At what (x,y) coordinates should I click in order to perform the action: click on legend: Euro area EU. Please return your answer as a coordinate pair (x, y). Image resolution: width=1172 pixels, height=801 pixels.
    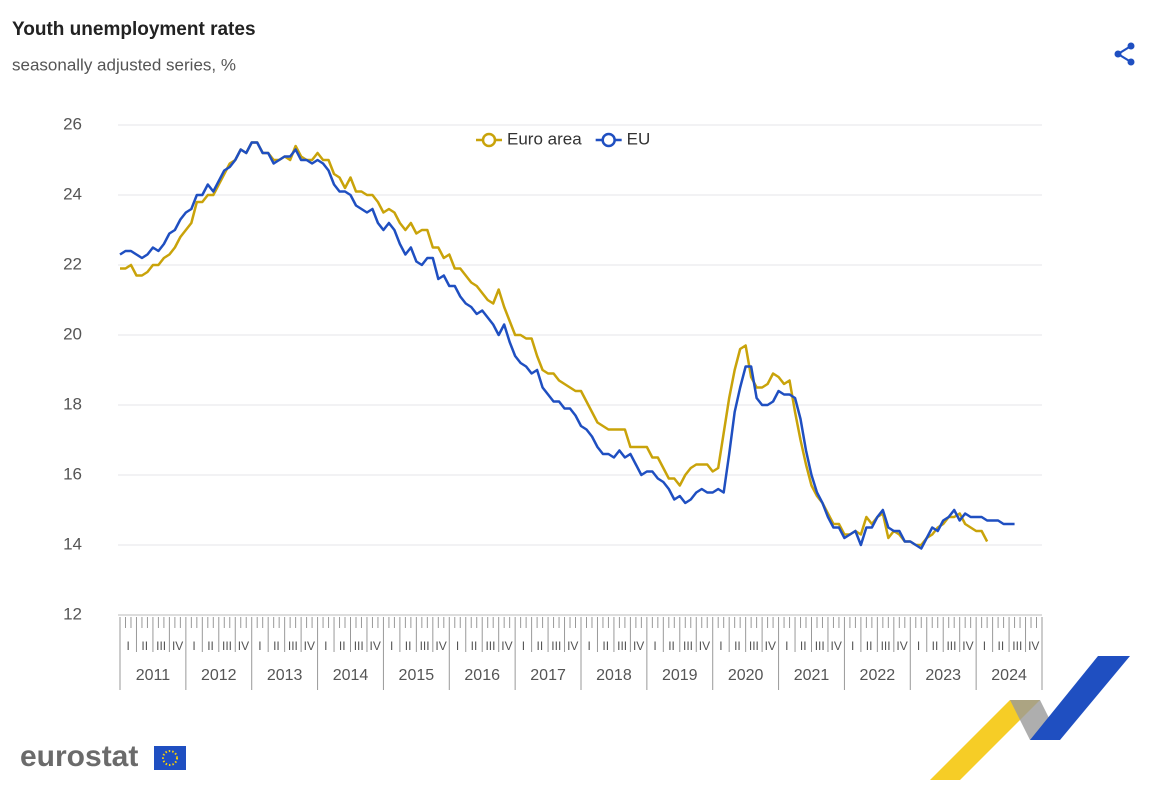
    Looking at the image, I should click on (563, 138).